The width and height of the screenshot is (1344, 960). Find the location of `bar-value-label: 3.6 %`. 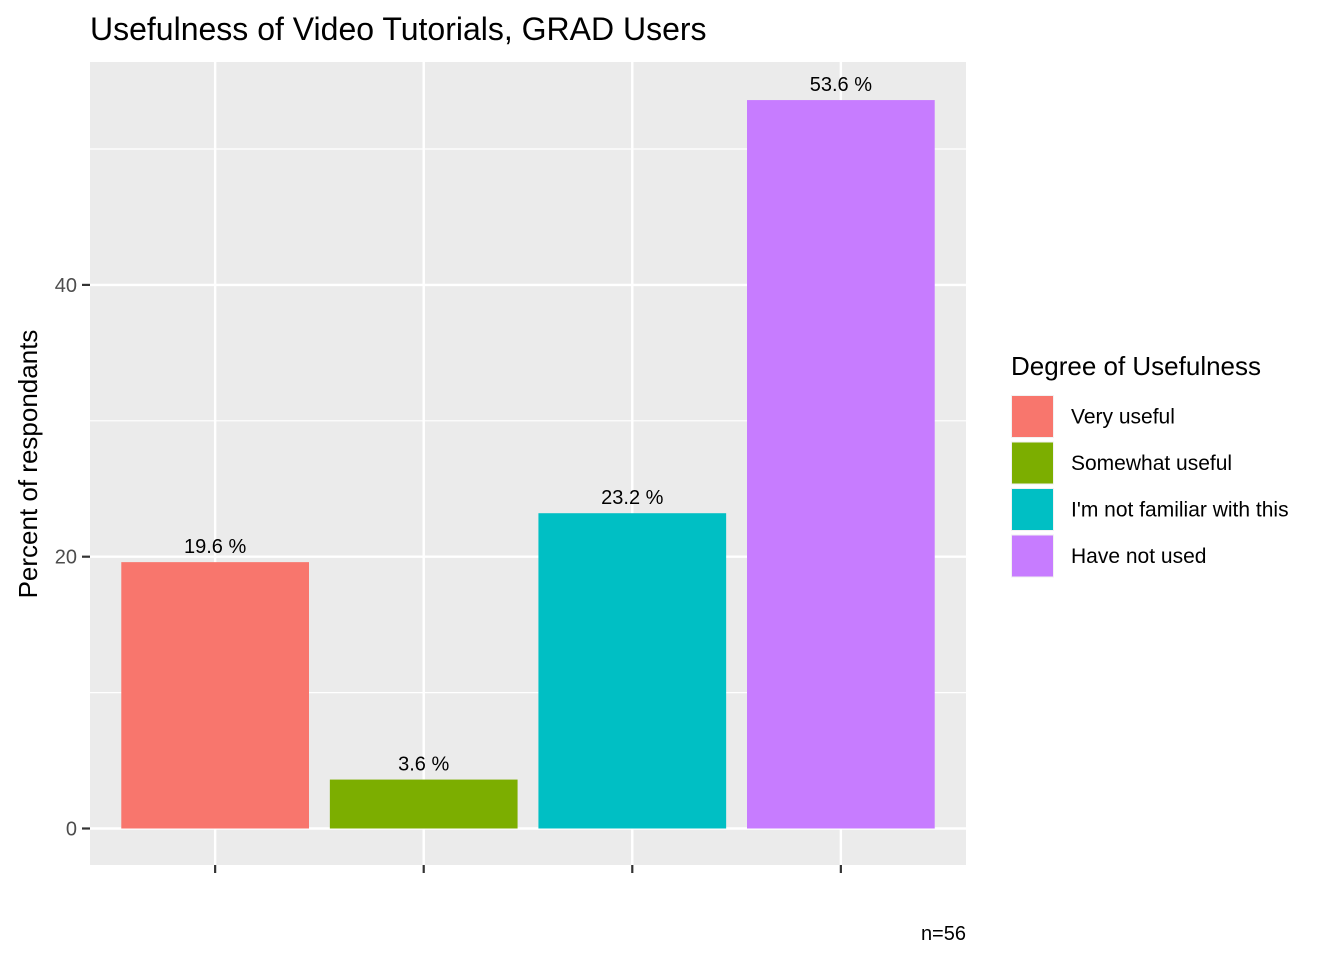

bar-value-label: 3.6 % is located at coordinates (423, 765).